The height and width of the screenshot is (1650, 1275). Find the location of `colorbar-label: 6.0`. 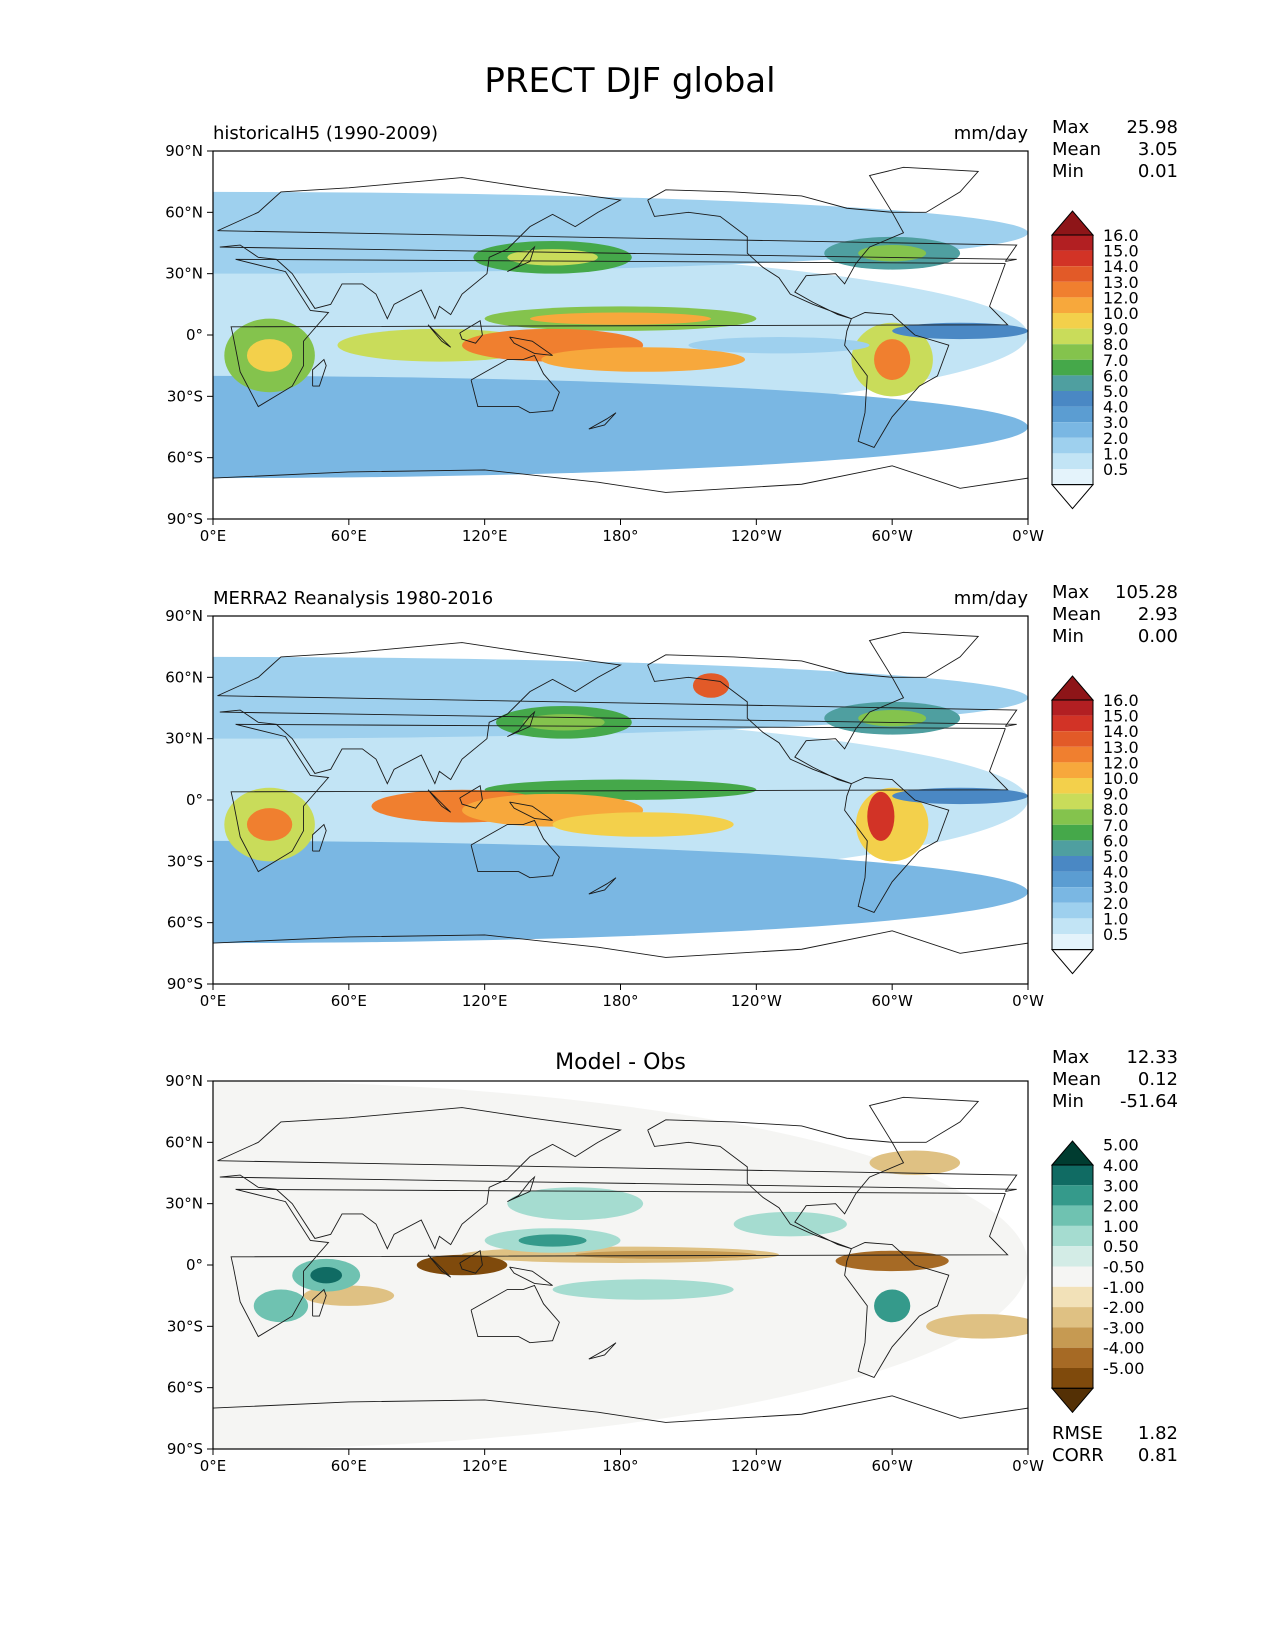

colorbar-label: 6.0 is located at coordinates (1115, 375).